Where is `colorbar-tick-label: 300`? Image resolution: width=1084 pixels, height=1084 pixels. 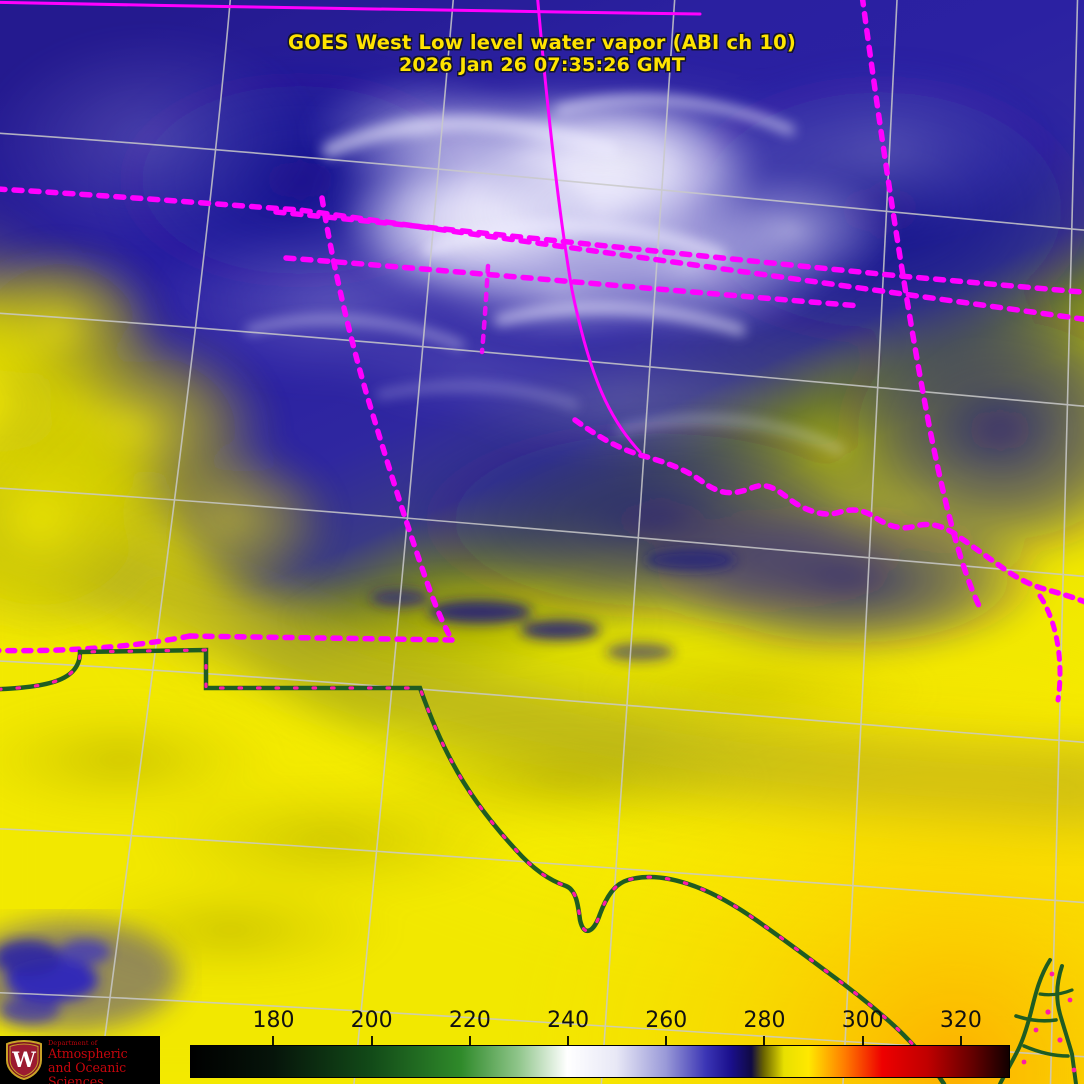
colorbar-tick-label: 300 is located at coordinates (862, 1020).